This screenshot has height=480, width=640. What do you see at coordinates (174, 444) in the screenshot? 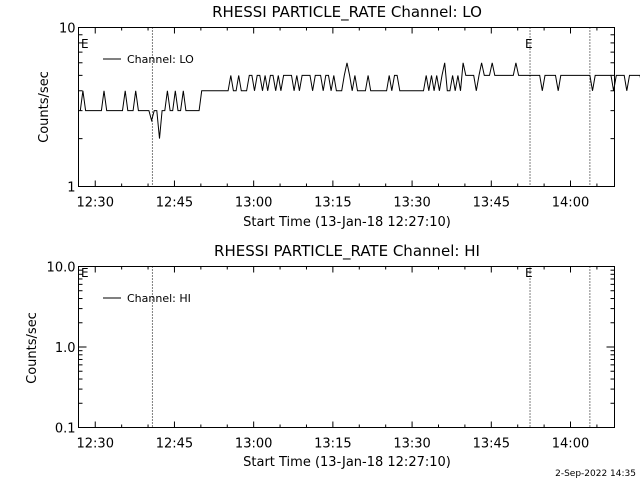
I see `hi-x-tick-label: 12:45` at bounding box center [174, 444].